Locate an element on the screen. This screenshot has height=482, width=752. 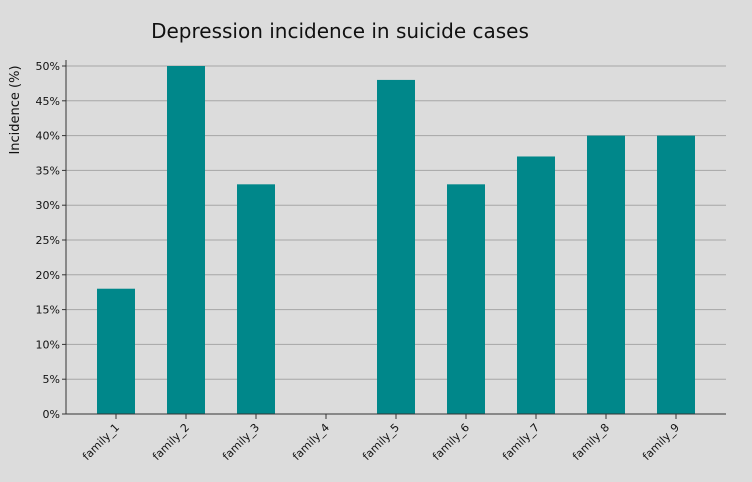
x-tick-label: family_1 is located at coordinates (101, 442).